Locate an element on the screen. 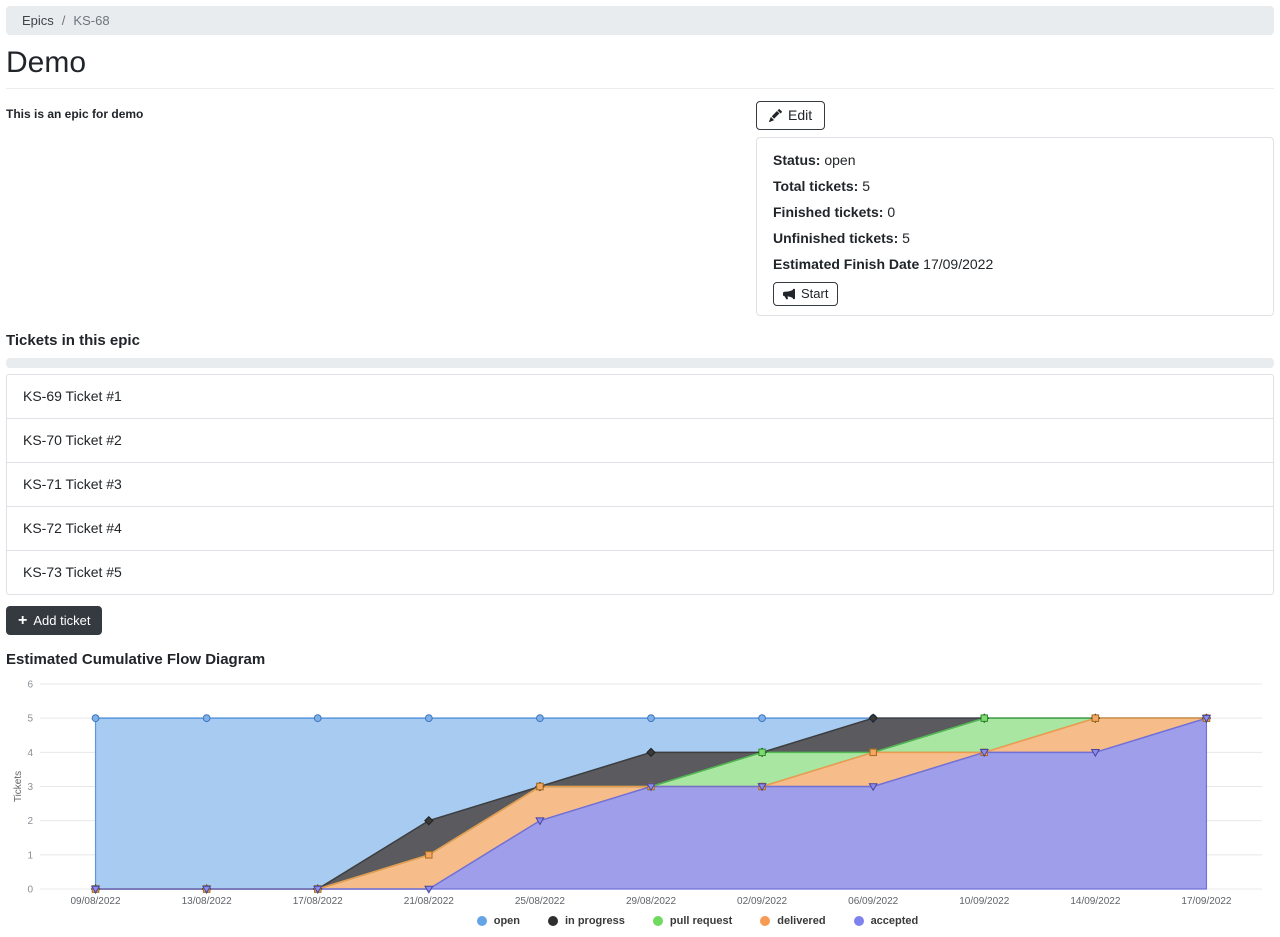 The height and width of the screenshot is (937, 1280). epic-progress-bar is located at coordinates (640, 363).